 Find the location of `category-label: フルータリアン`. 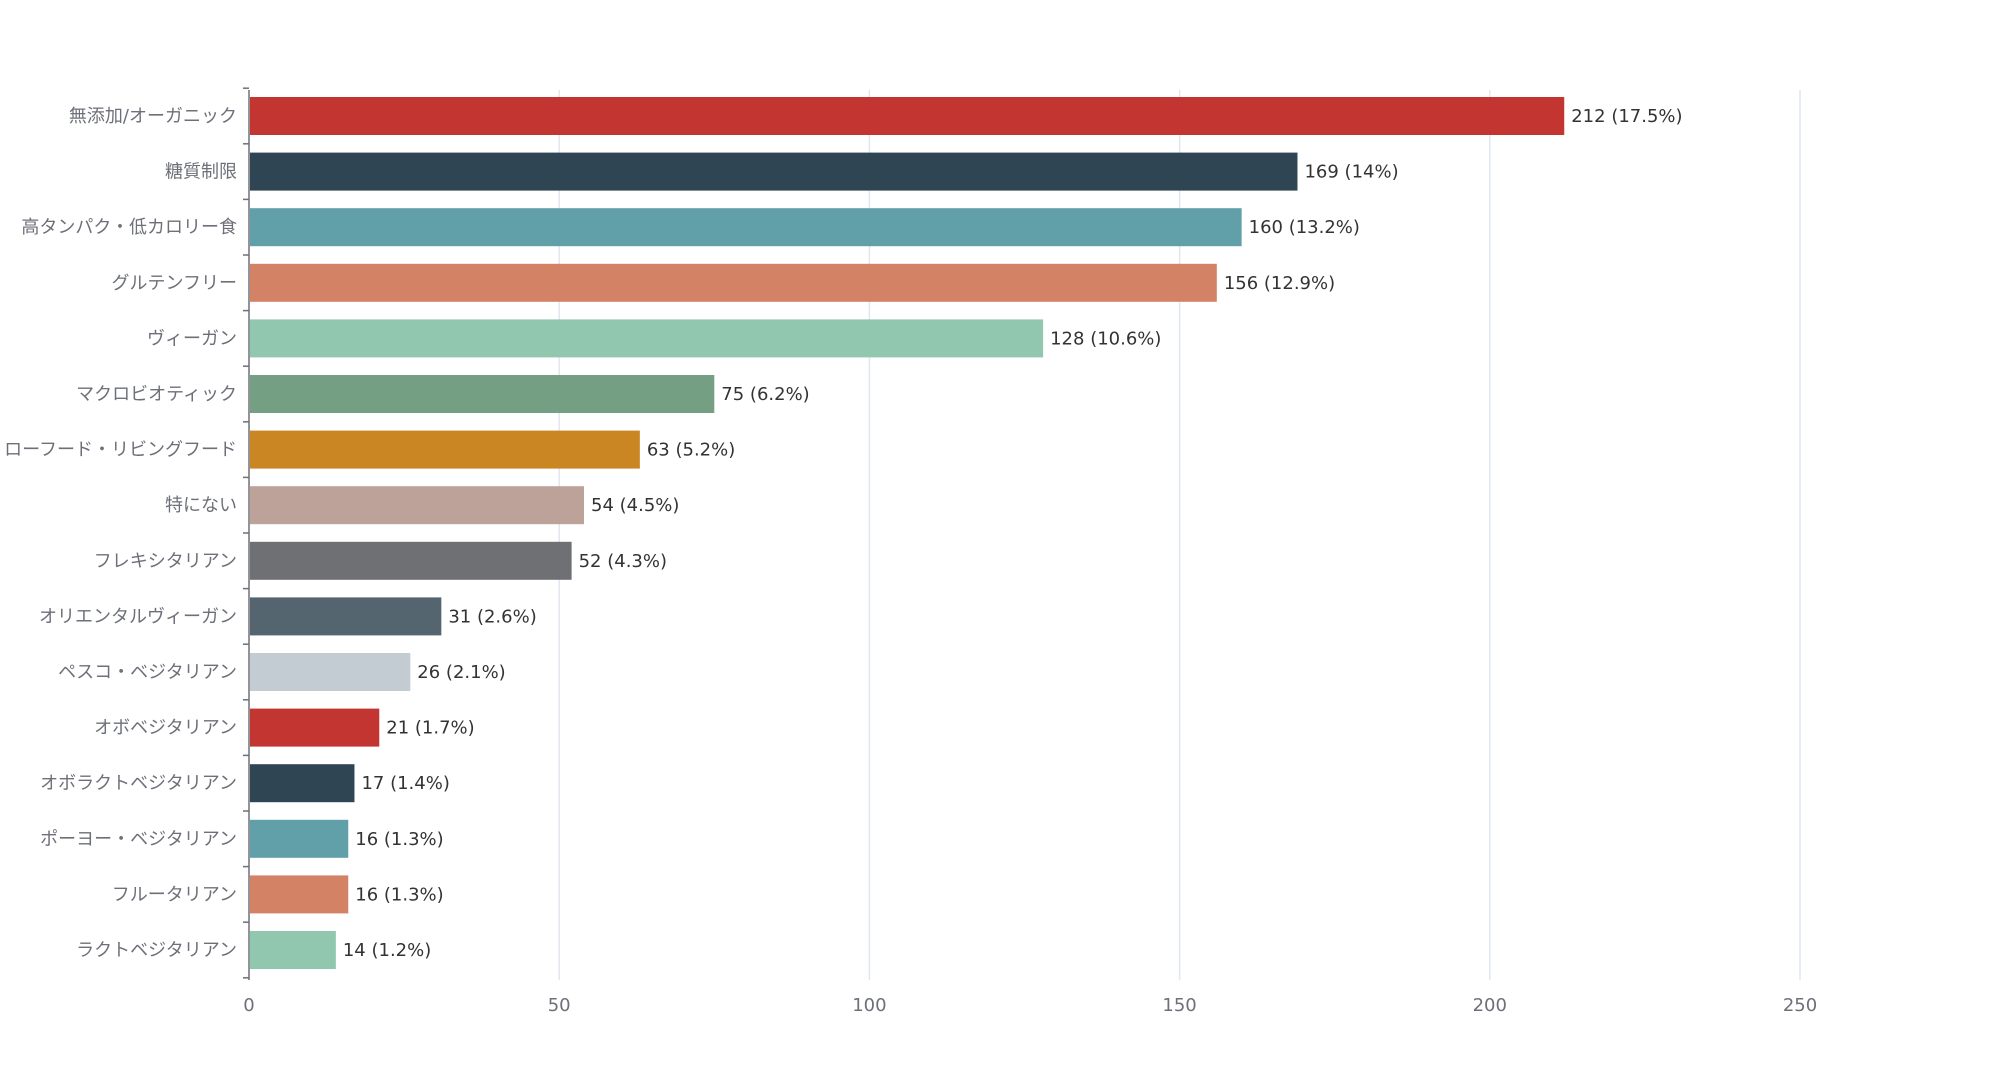

category-label: フルータリアン is located at coordinates (174, 894).